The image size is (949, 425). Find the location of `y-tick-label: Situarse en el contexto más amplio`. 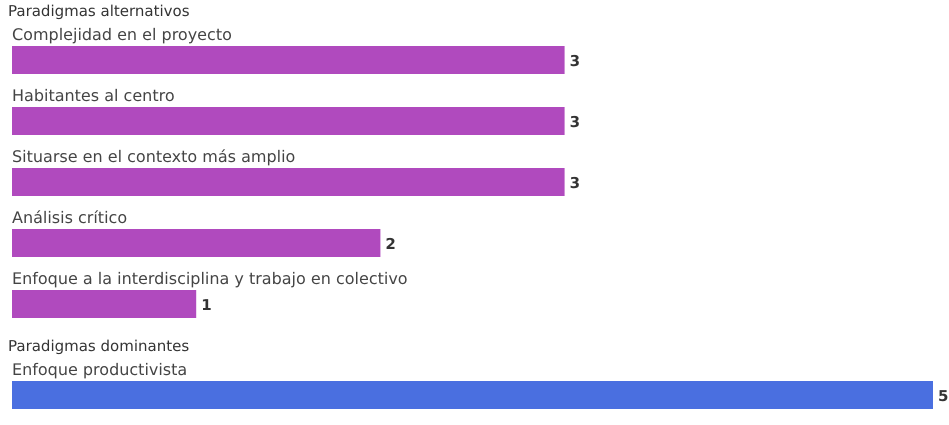

y-tick-label: Situarse en el contexto más amplio is located at coordinates (154, 156).